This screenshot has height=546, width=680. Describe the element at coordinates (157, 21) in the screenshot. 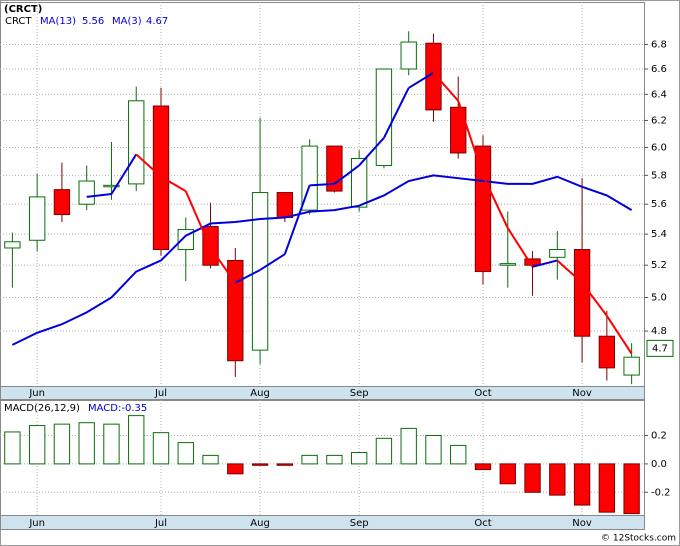

I see `legend-value: 4.67` at that location.